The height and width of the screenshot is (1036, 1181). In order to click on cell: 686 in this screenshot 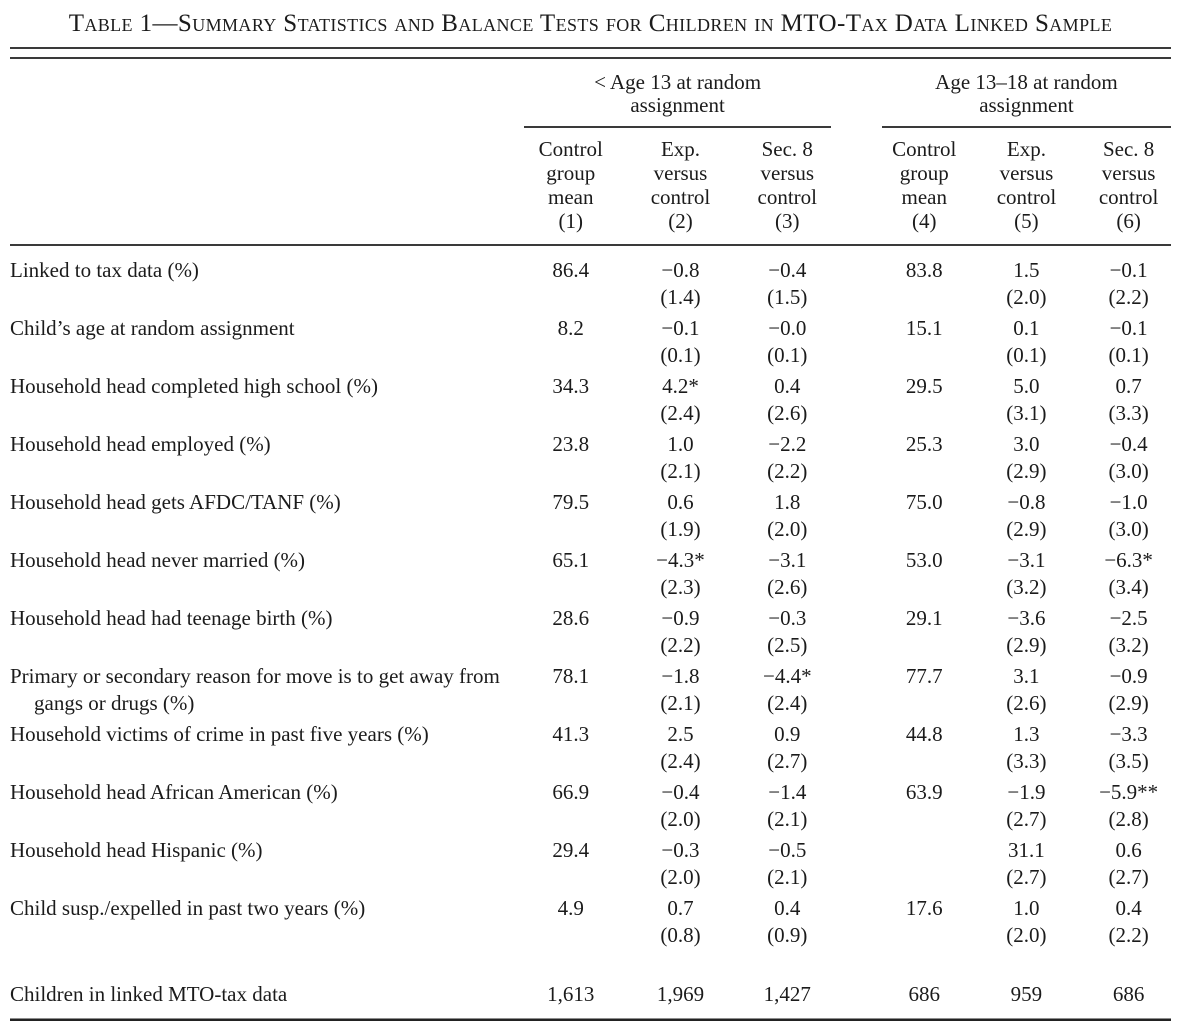, I will do `click(1128, 985)`.